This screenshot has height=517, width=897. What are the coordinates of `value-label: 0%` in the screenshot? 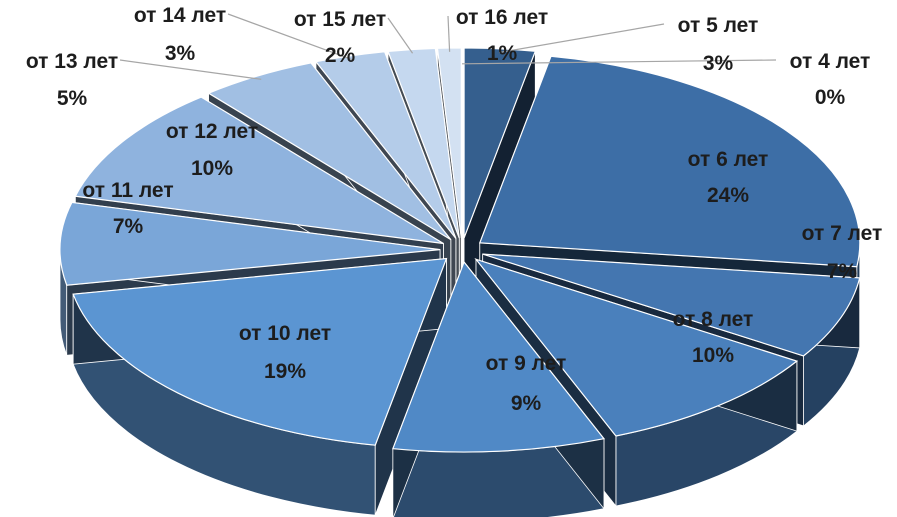 It's located at (830, 97).